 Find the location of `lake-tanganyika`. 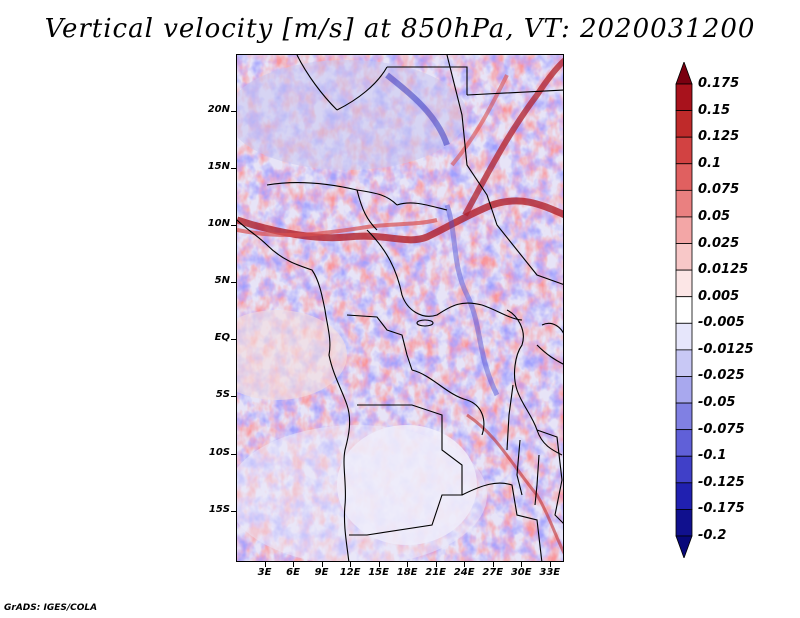

lake-tanganyika is located at coordinates (514, 440).